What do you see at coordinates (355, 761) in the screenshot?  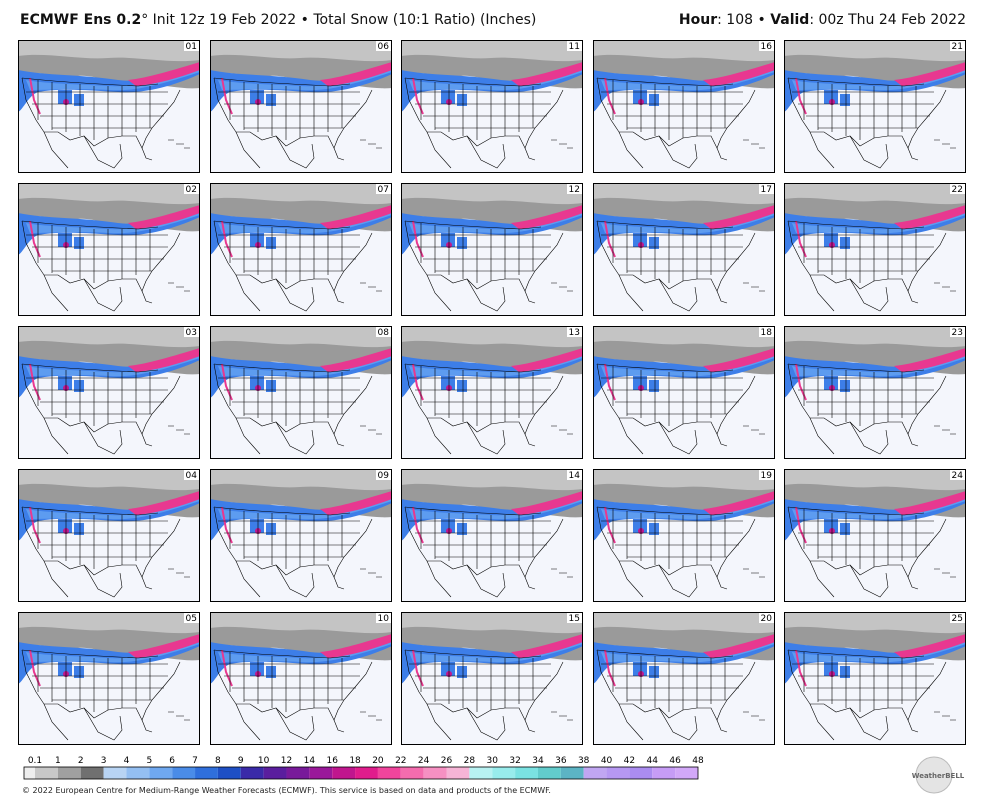 I see `colorbar-label: 18` at bounding box center [355, 761].